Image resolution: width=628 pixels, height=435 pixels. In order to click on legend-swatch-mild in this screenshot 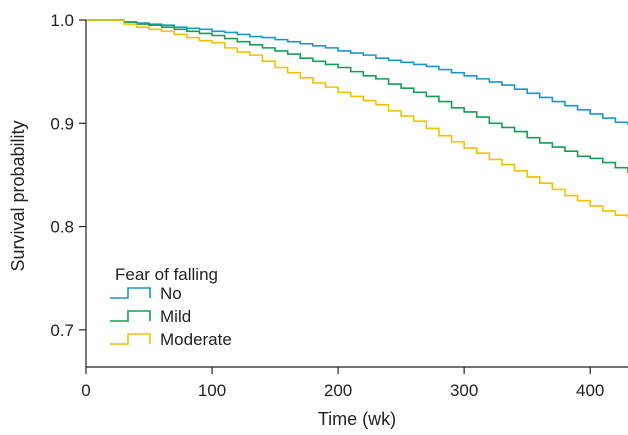, I will do `click(130, 316)`.